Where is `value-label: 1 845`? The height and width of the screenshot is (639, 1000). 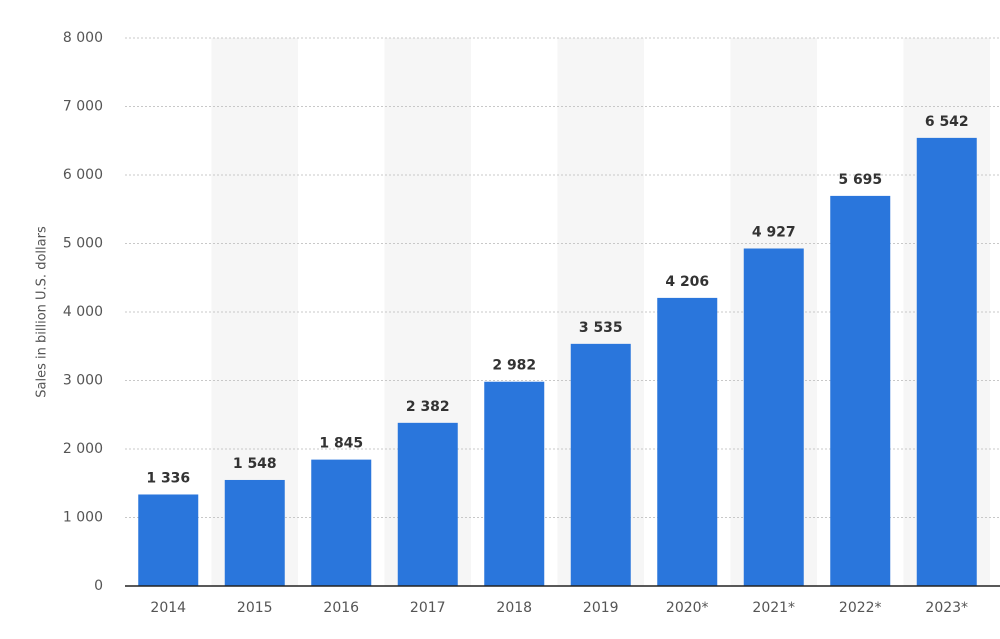
value-label: 1 845 is located at coordinates (341, 444).